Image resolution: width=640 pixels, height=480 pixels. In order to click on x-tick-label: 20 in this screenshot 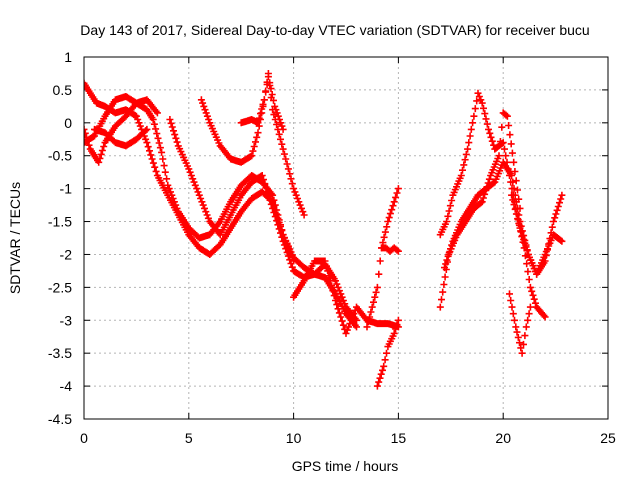, I will do `click(503, 438)`.